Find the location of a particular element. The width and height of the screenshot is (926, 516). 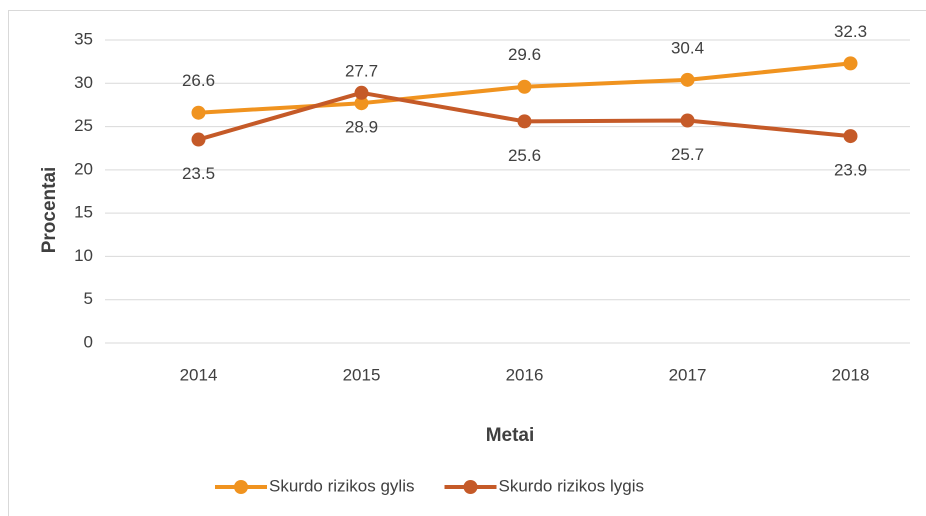

data-label: 28.9 is located at coordinates (361, 126).